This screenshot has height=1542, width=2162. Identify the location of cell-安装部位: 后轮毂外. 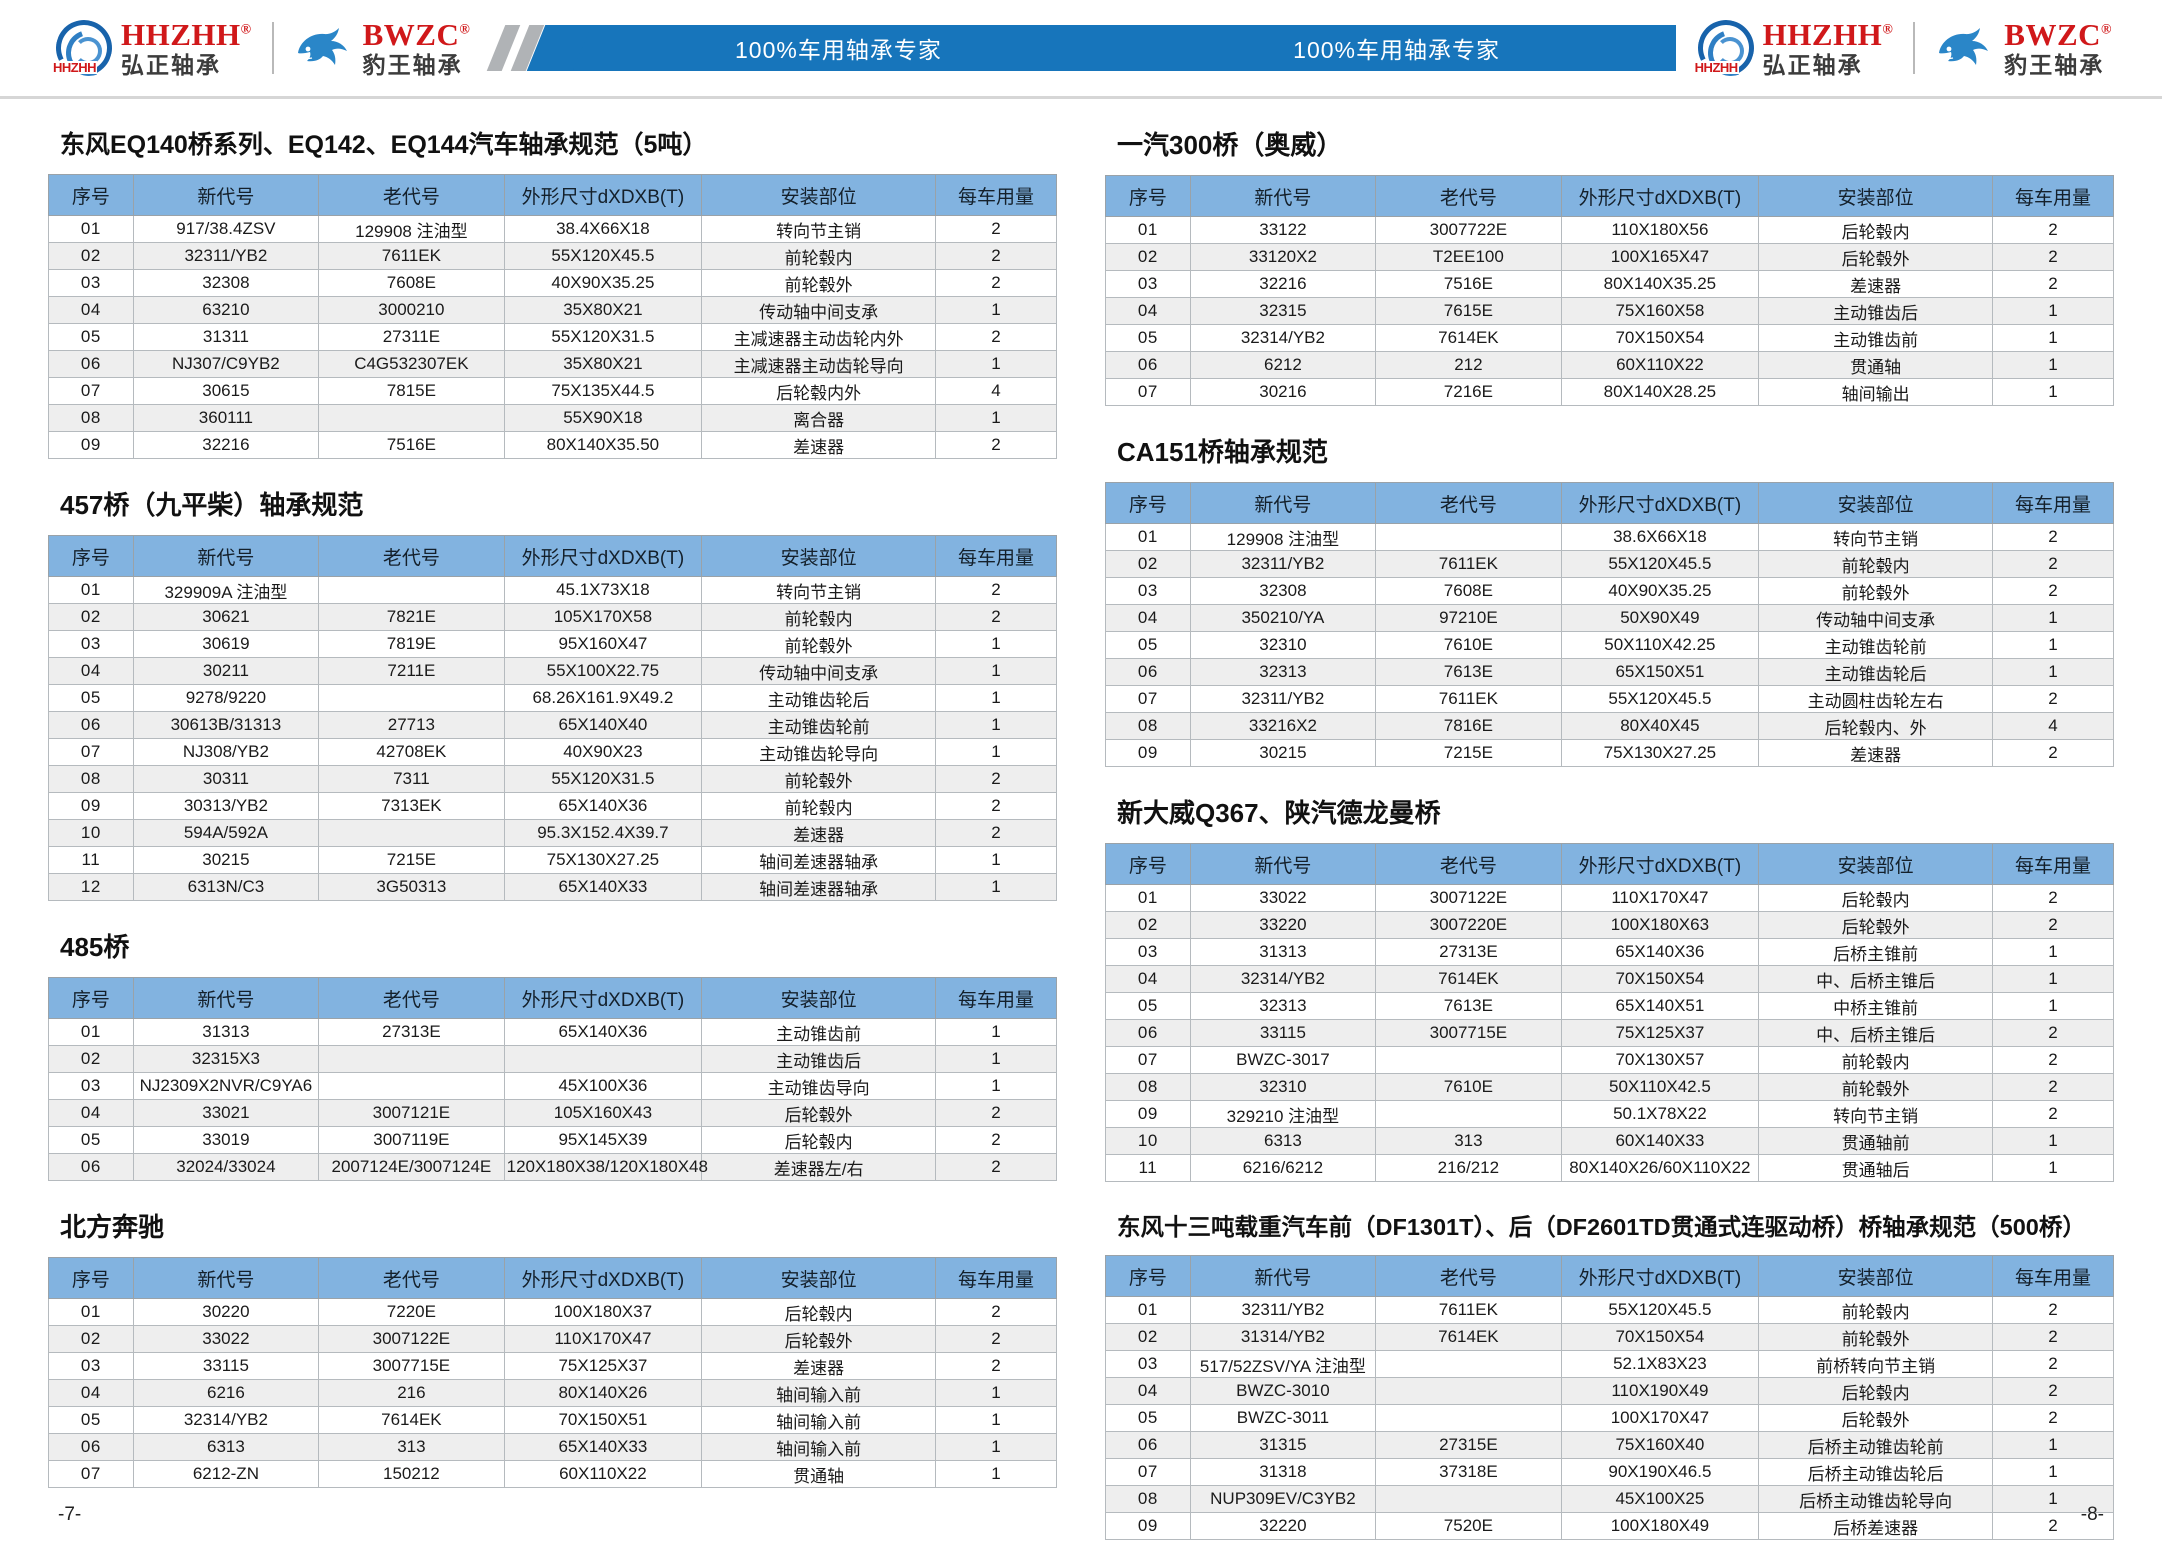
(819, 1113).